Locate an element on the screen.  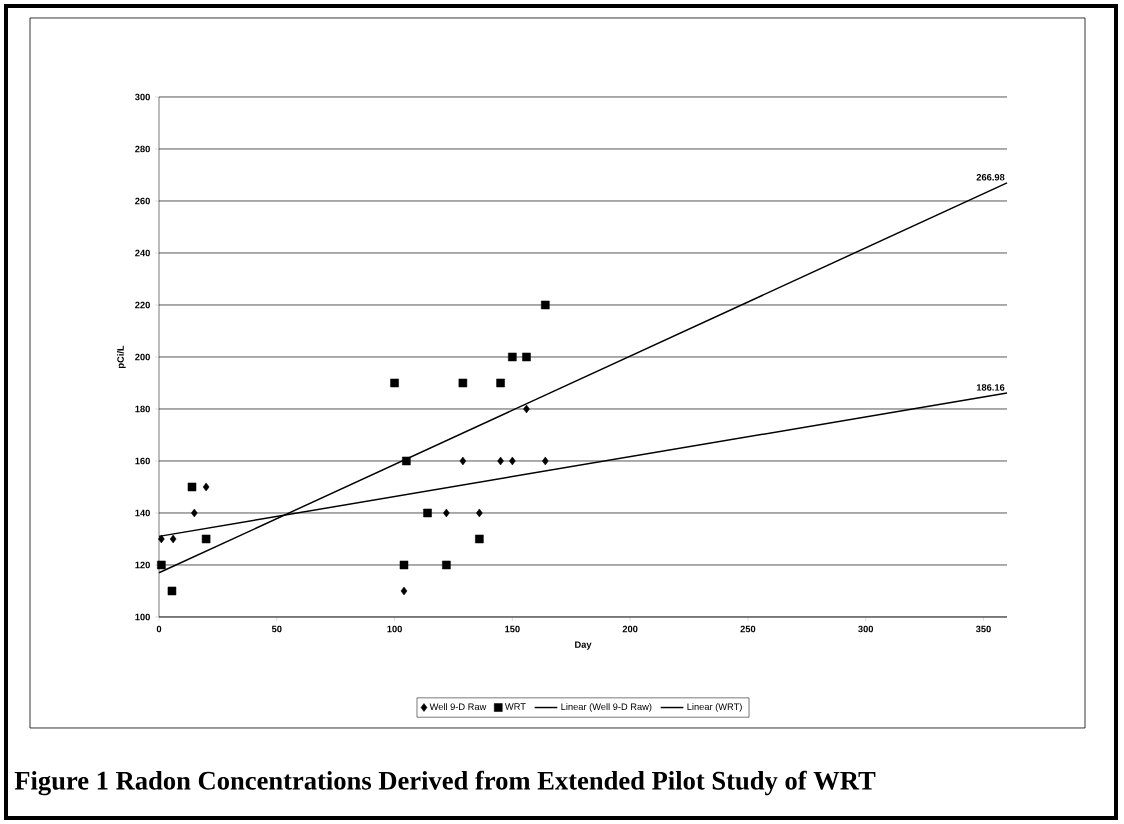
x-tick-label: 300 is located at coordinates (866, 629).